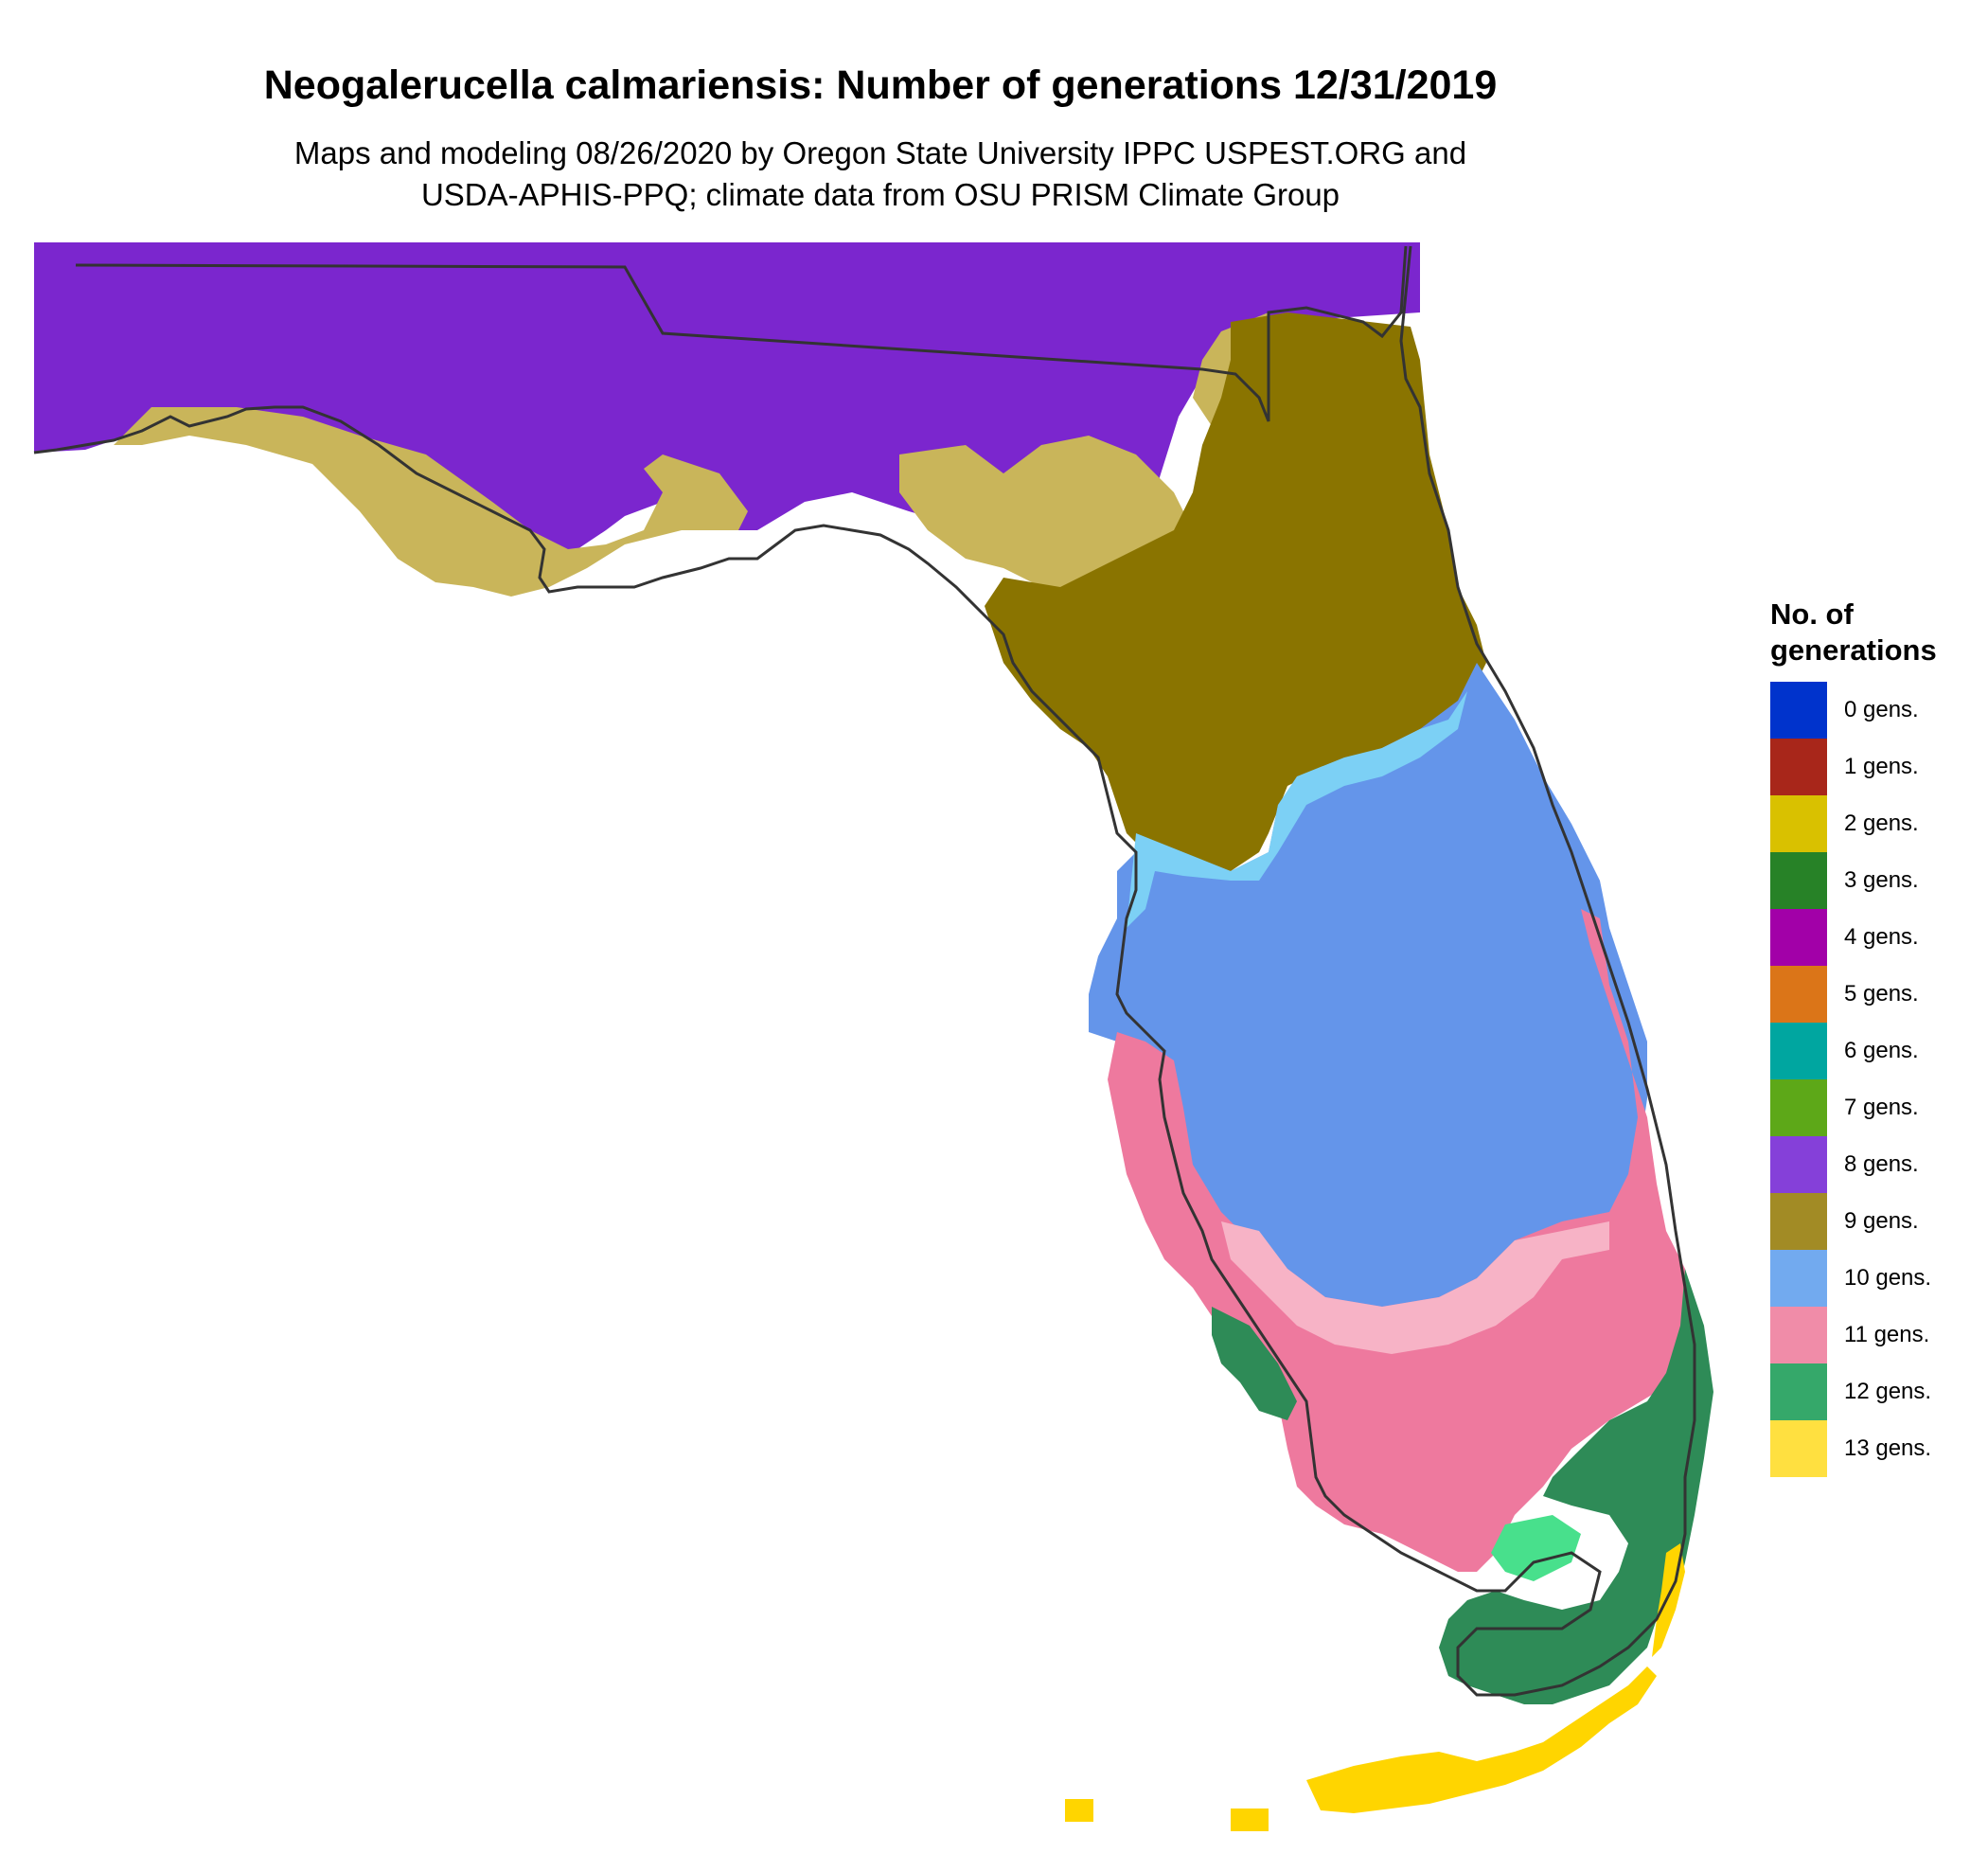 The height and width of the screenshot is (1871, 1988). Describe the element at coordinates (1887, 1334) in the screenshot. I see `legend-label: 11 gens.` at that location.